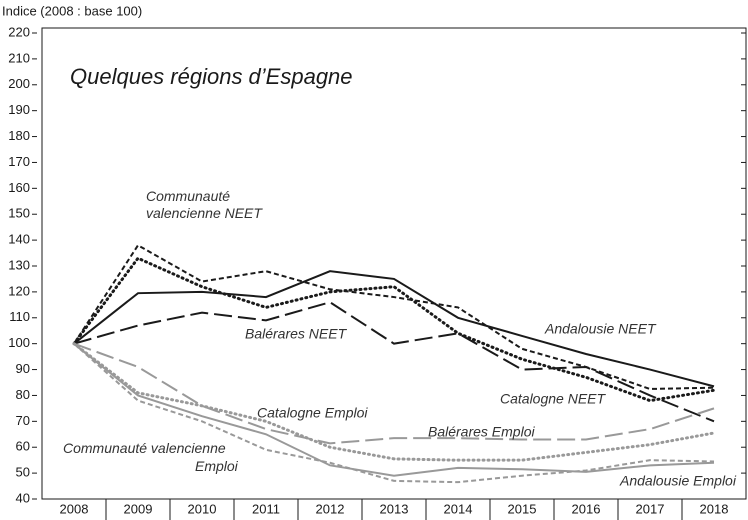 The image size is (748, 520). What do you see at coordinates (296, 334) in the screenshot?
I see `series-label: Balérares NEET` at bounding box center [296, 334].